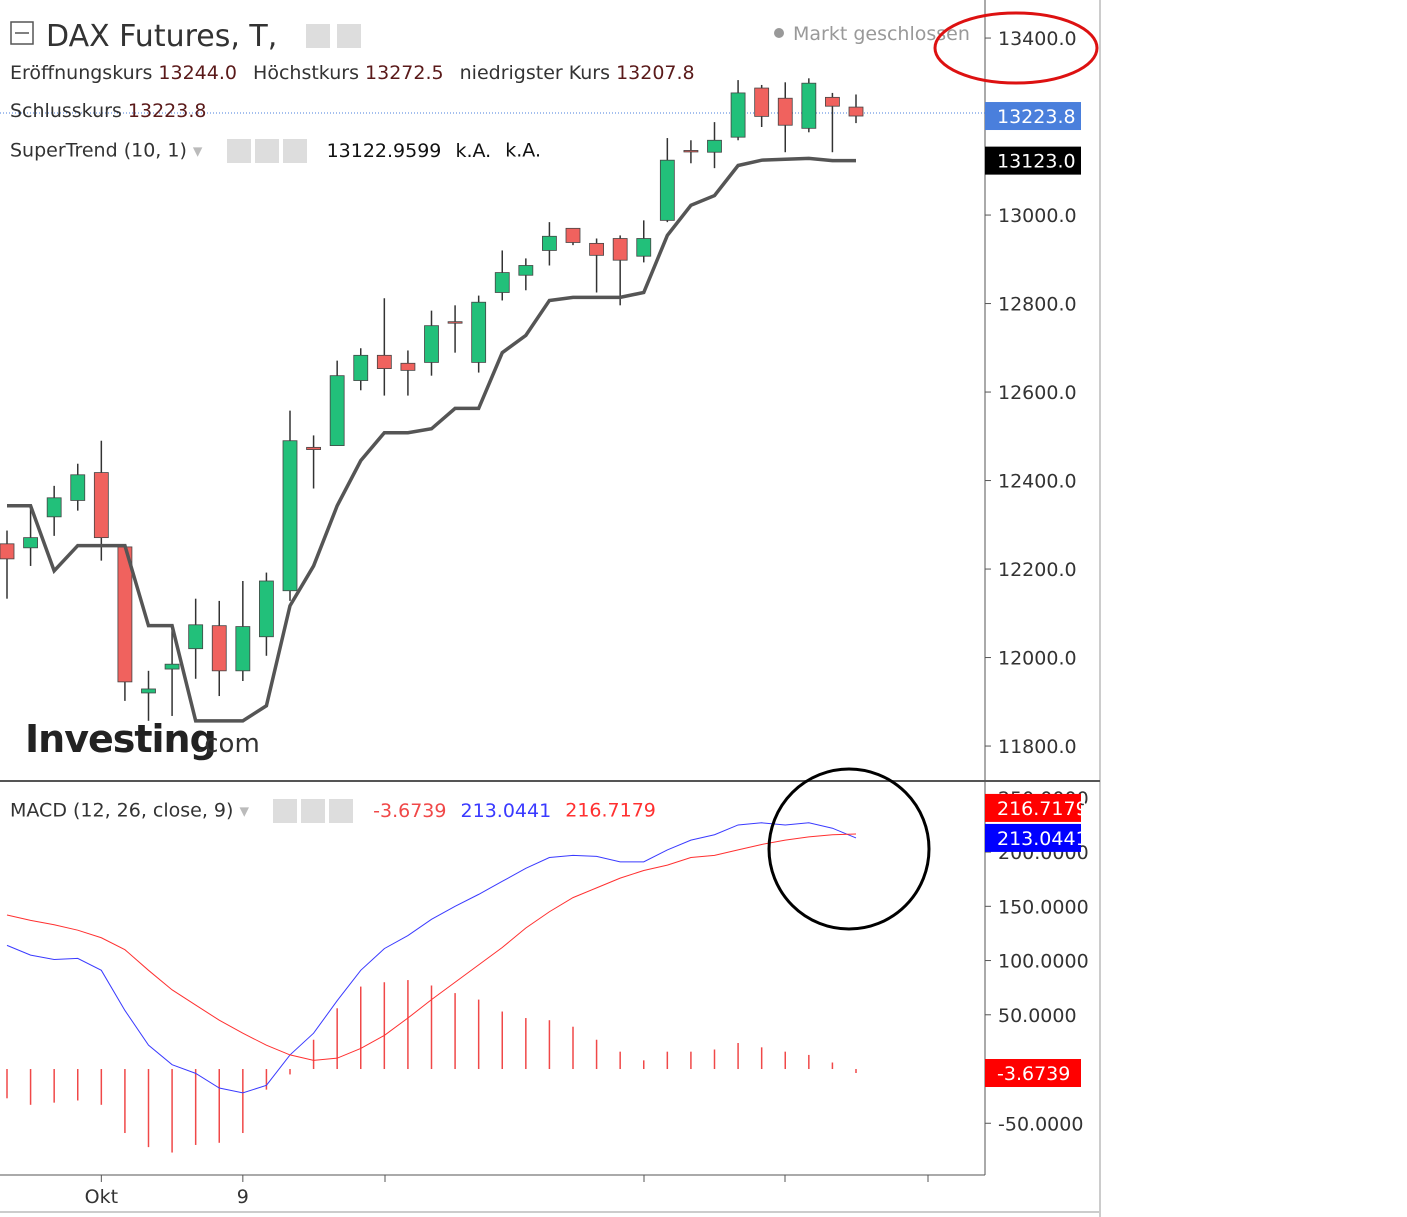 The width and height of the screenshot is (1407, 1217). I want to click on y-tick-label: 12000.0, so click(1037, 659).